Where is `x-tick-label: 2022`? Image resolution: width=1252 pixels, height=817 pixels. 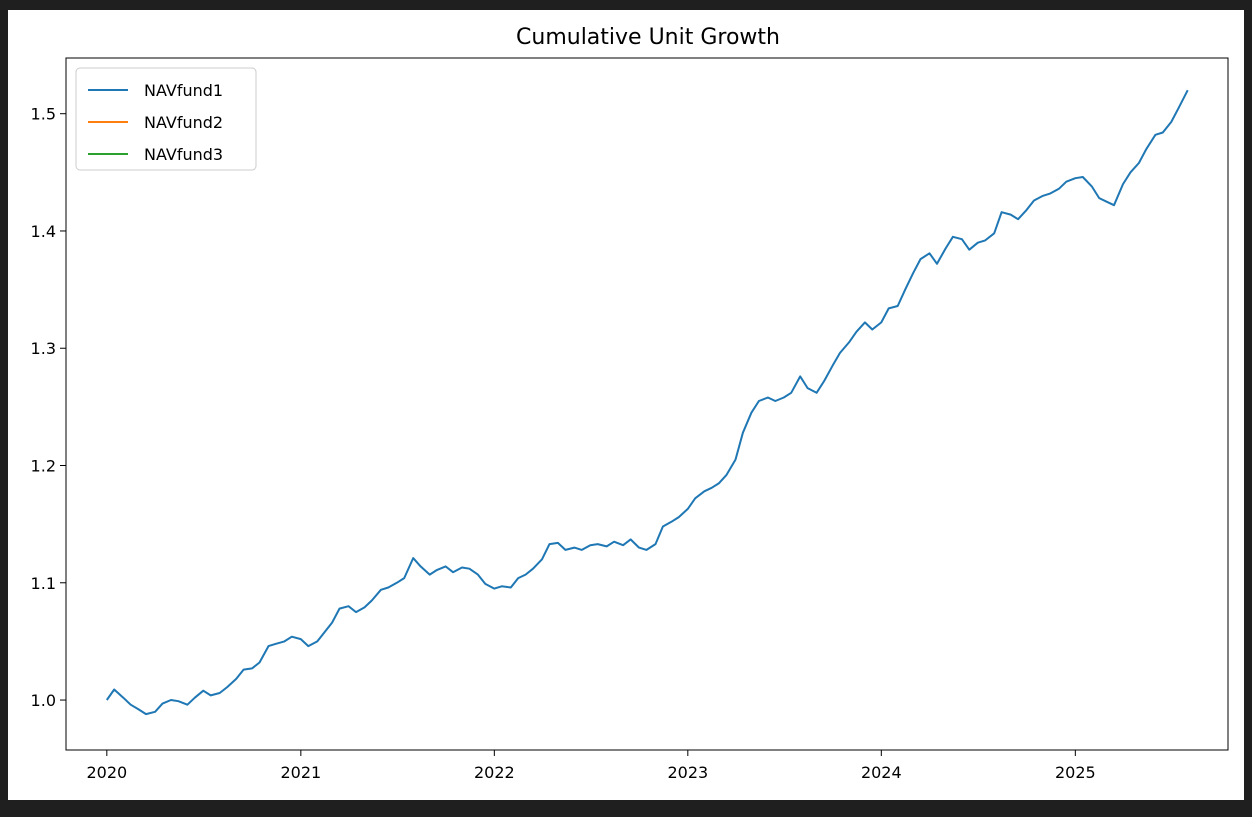
x-tick-label: 2022 is located at coordinates (494, 772).